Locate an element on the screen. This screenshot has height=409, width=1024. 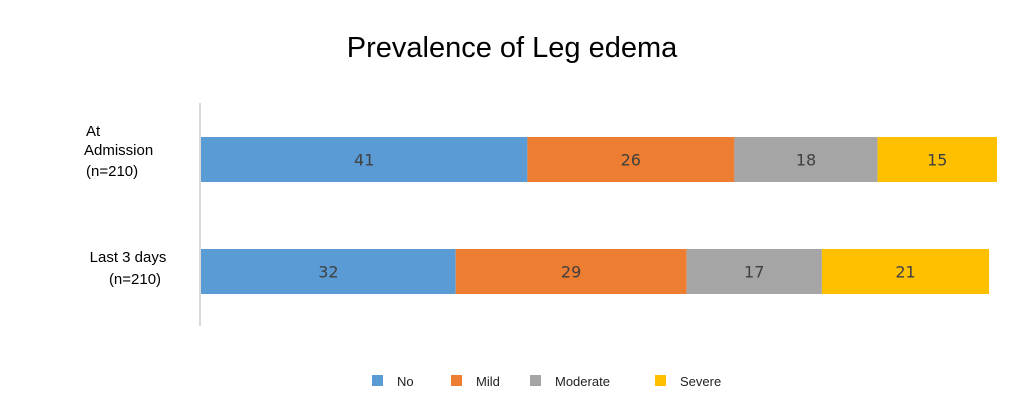
category-label: Last 3 days (n=210) is located at coordinates (128, 268).